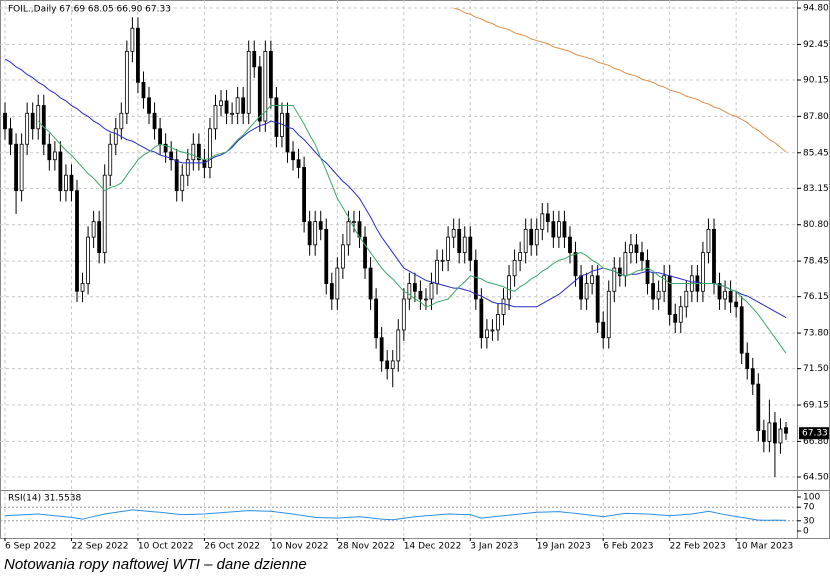 The image size is (830, 576). Describe the element at coordinates (816, 153) in the screenshot. I see `y-tick-label: 85.45` at that location.